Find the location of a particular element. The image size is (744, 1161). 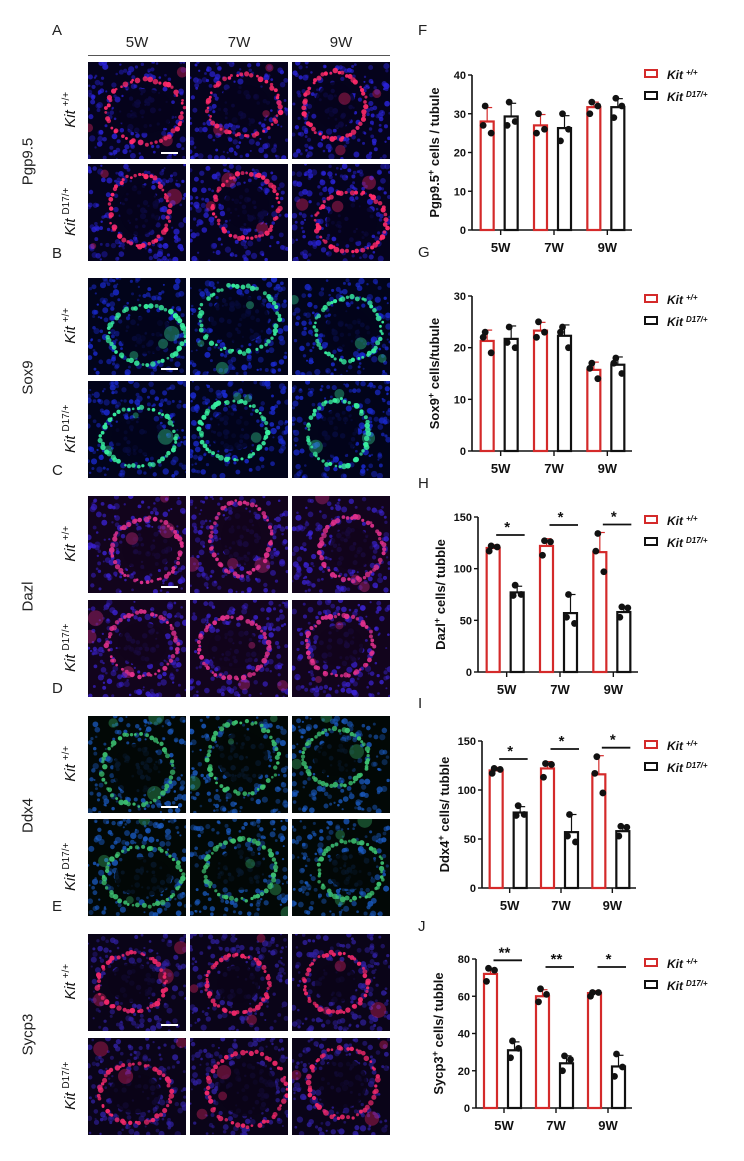

micrograph-pgp95-wt-7w is located at coordinates (239, 110).